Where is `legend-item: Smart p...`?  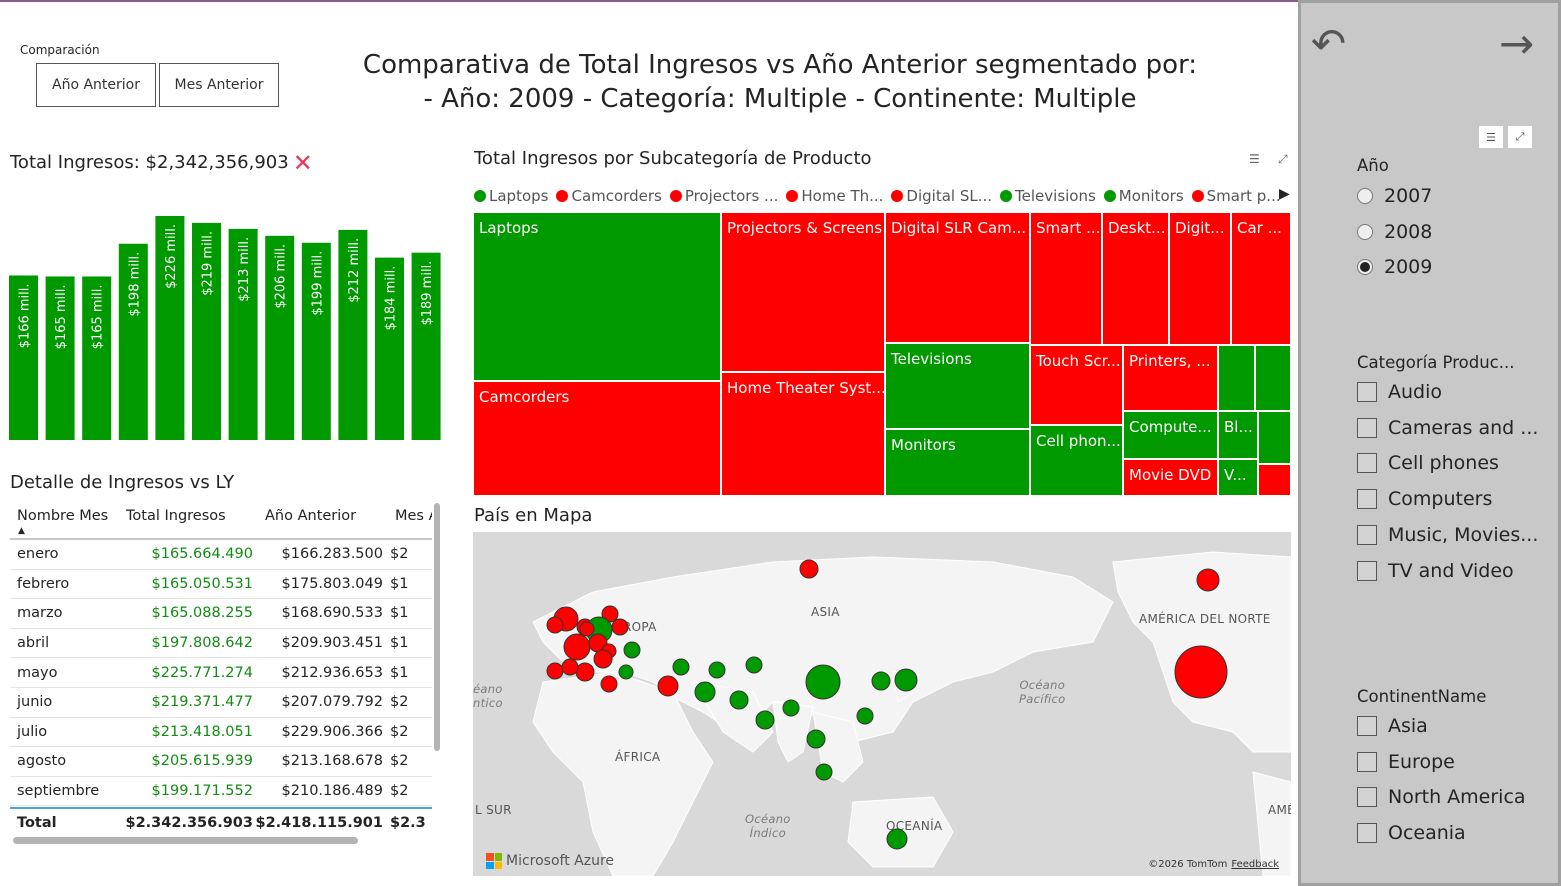 legend-item: Smart p... is located at coordinates (1236, 196).